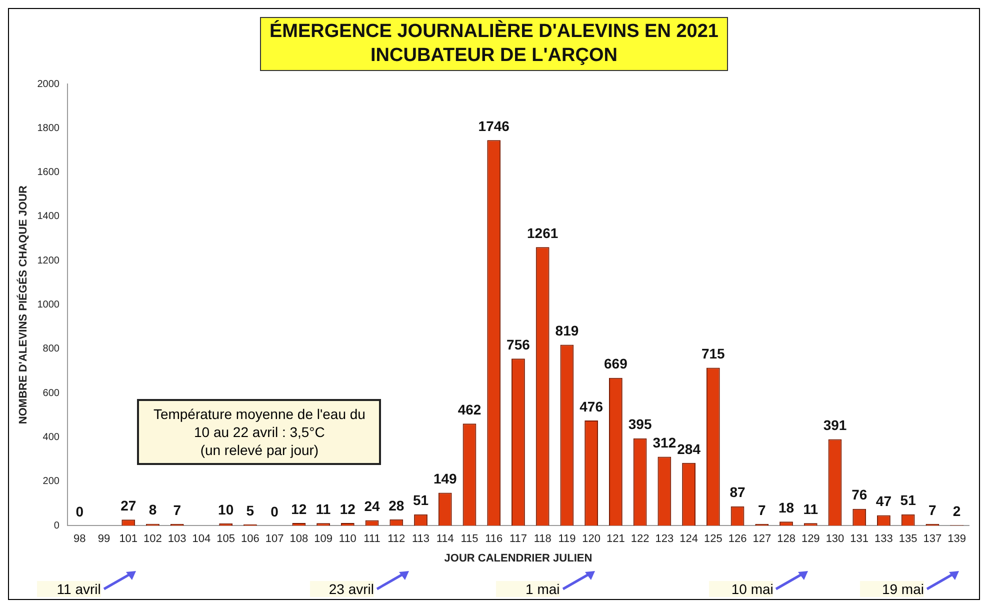 This screenshot has width=992, height=611. I want to click on data-label: 149, so click(445, 478).